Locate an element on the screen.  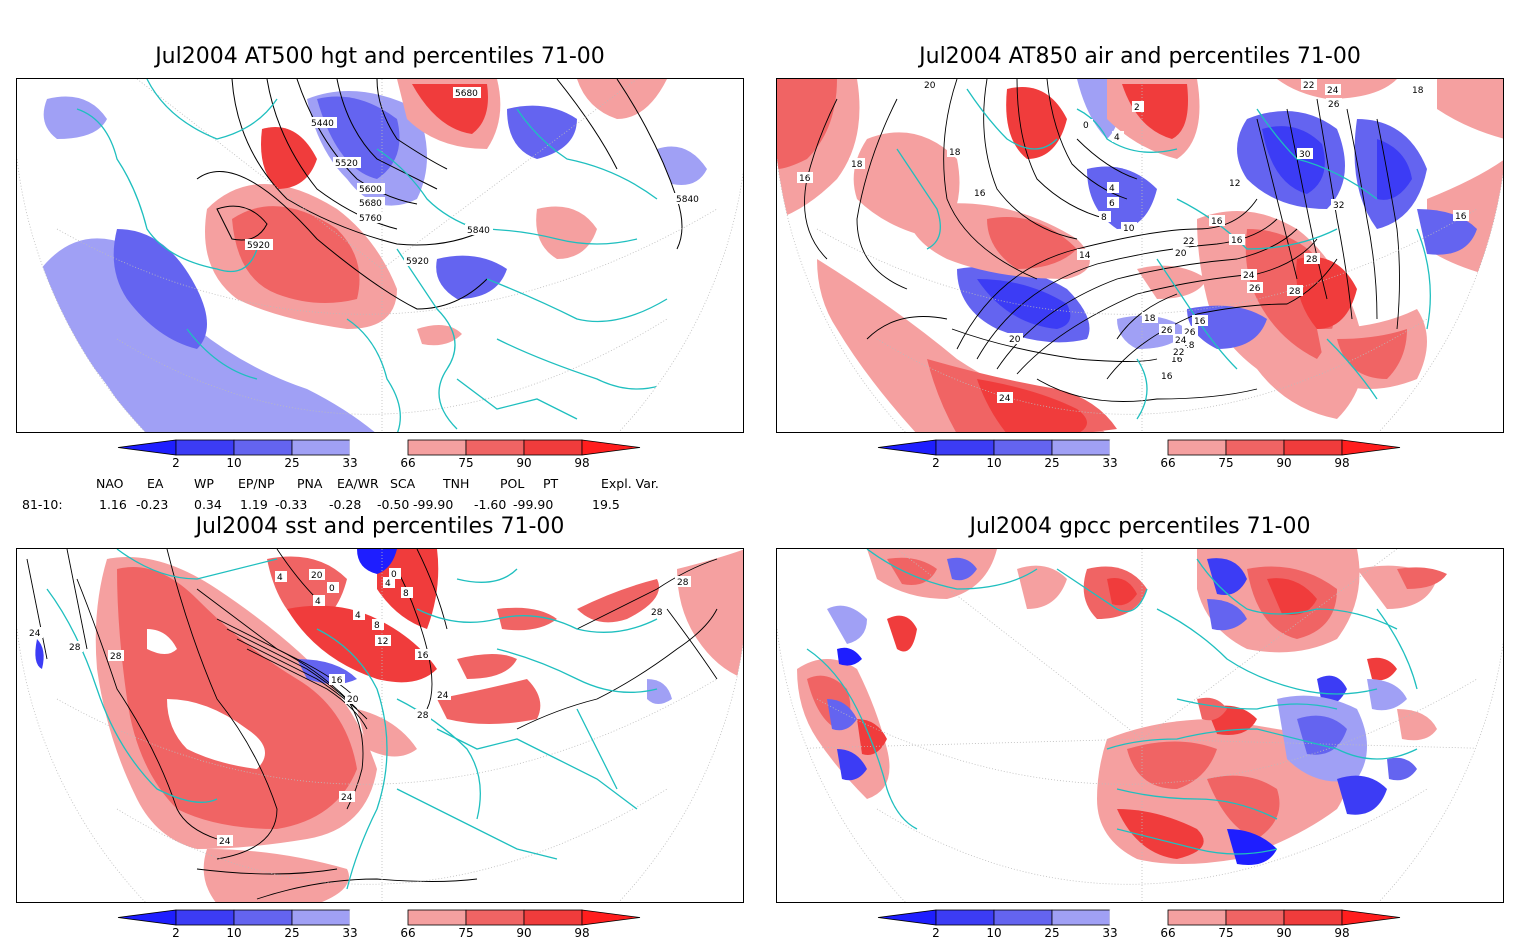
svg-text: 30 is located at coordinates (1305, 155).